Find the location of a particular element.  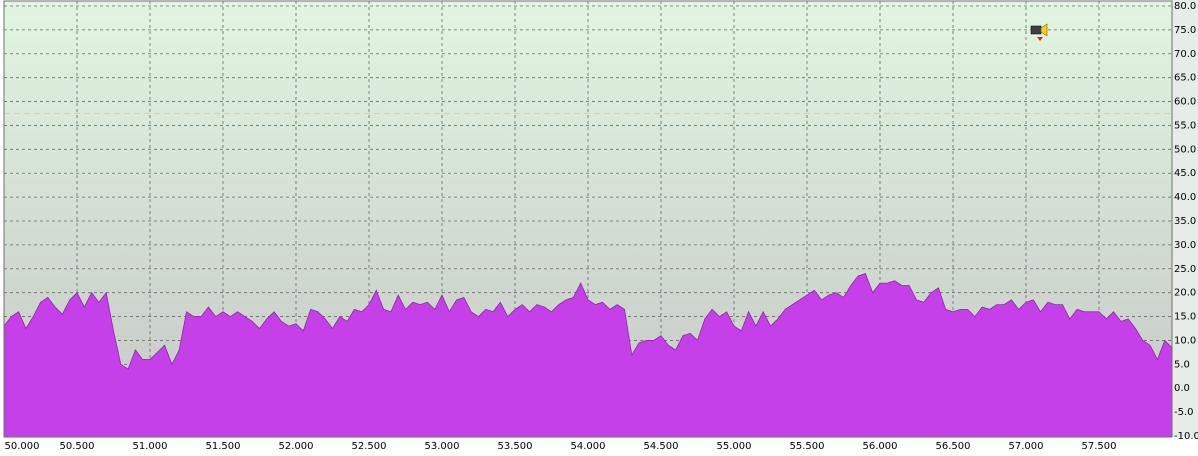

y-tick-label: -5.0 is located at coordinates (1184, 412).